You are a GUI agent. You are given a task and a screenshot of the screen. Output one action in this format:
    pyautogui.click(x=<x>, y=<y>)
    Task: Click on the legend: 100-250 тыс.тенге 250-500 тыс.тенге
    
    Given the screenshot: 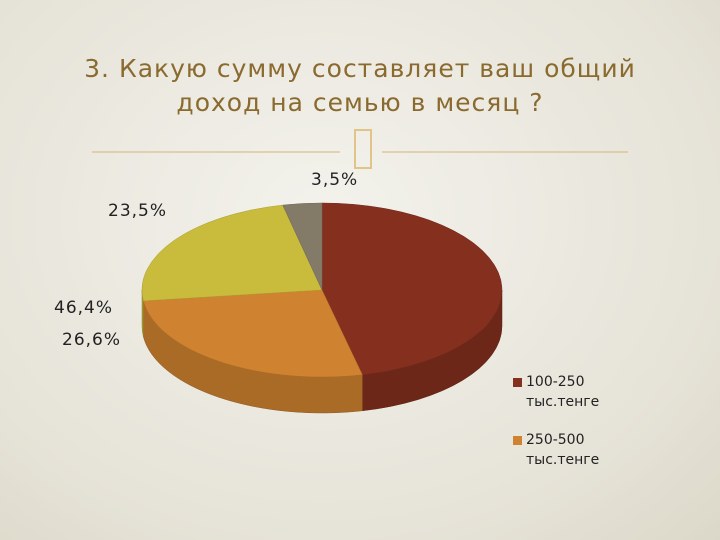 What is the action you would take?
    pyautogui.click(x=568, y=430)
    